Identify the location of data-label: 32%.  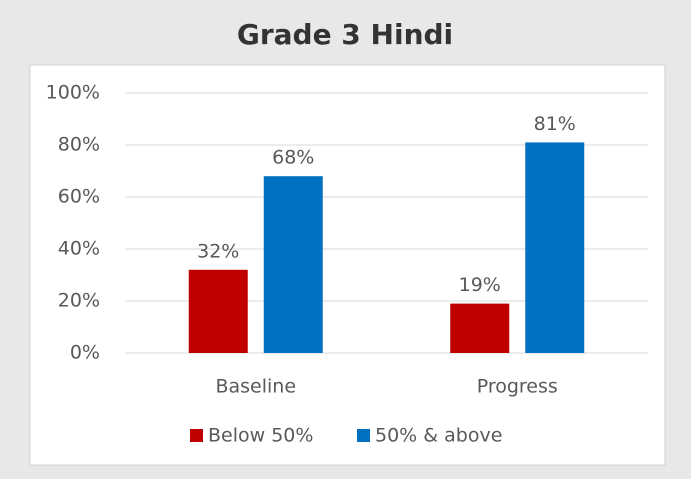
(218, 251).